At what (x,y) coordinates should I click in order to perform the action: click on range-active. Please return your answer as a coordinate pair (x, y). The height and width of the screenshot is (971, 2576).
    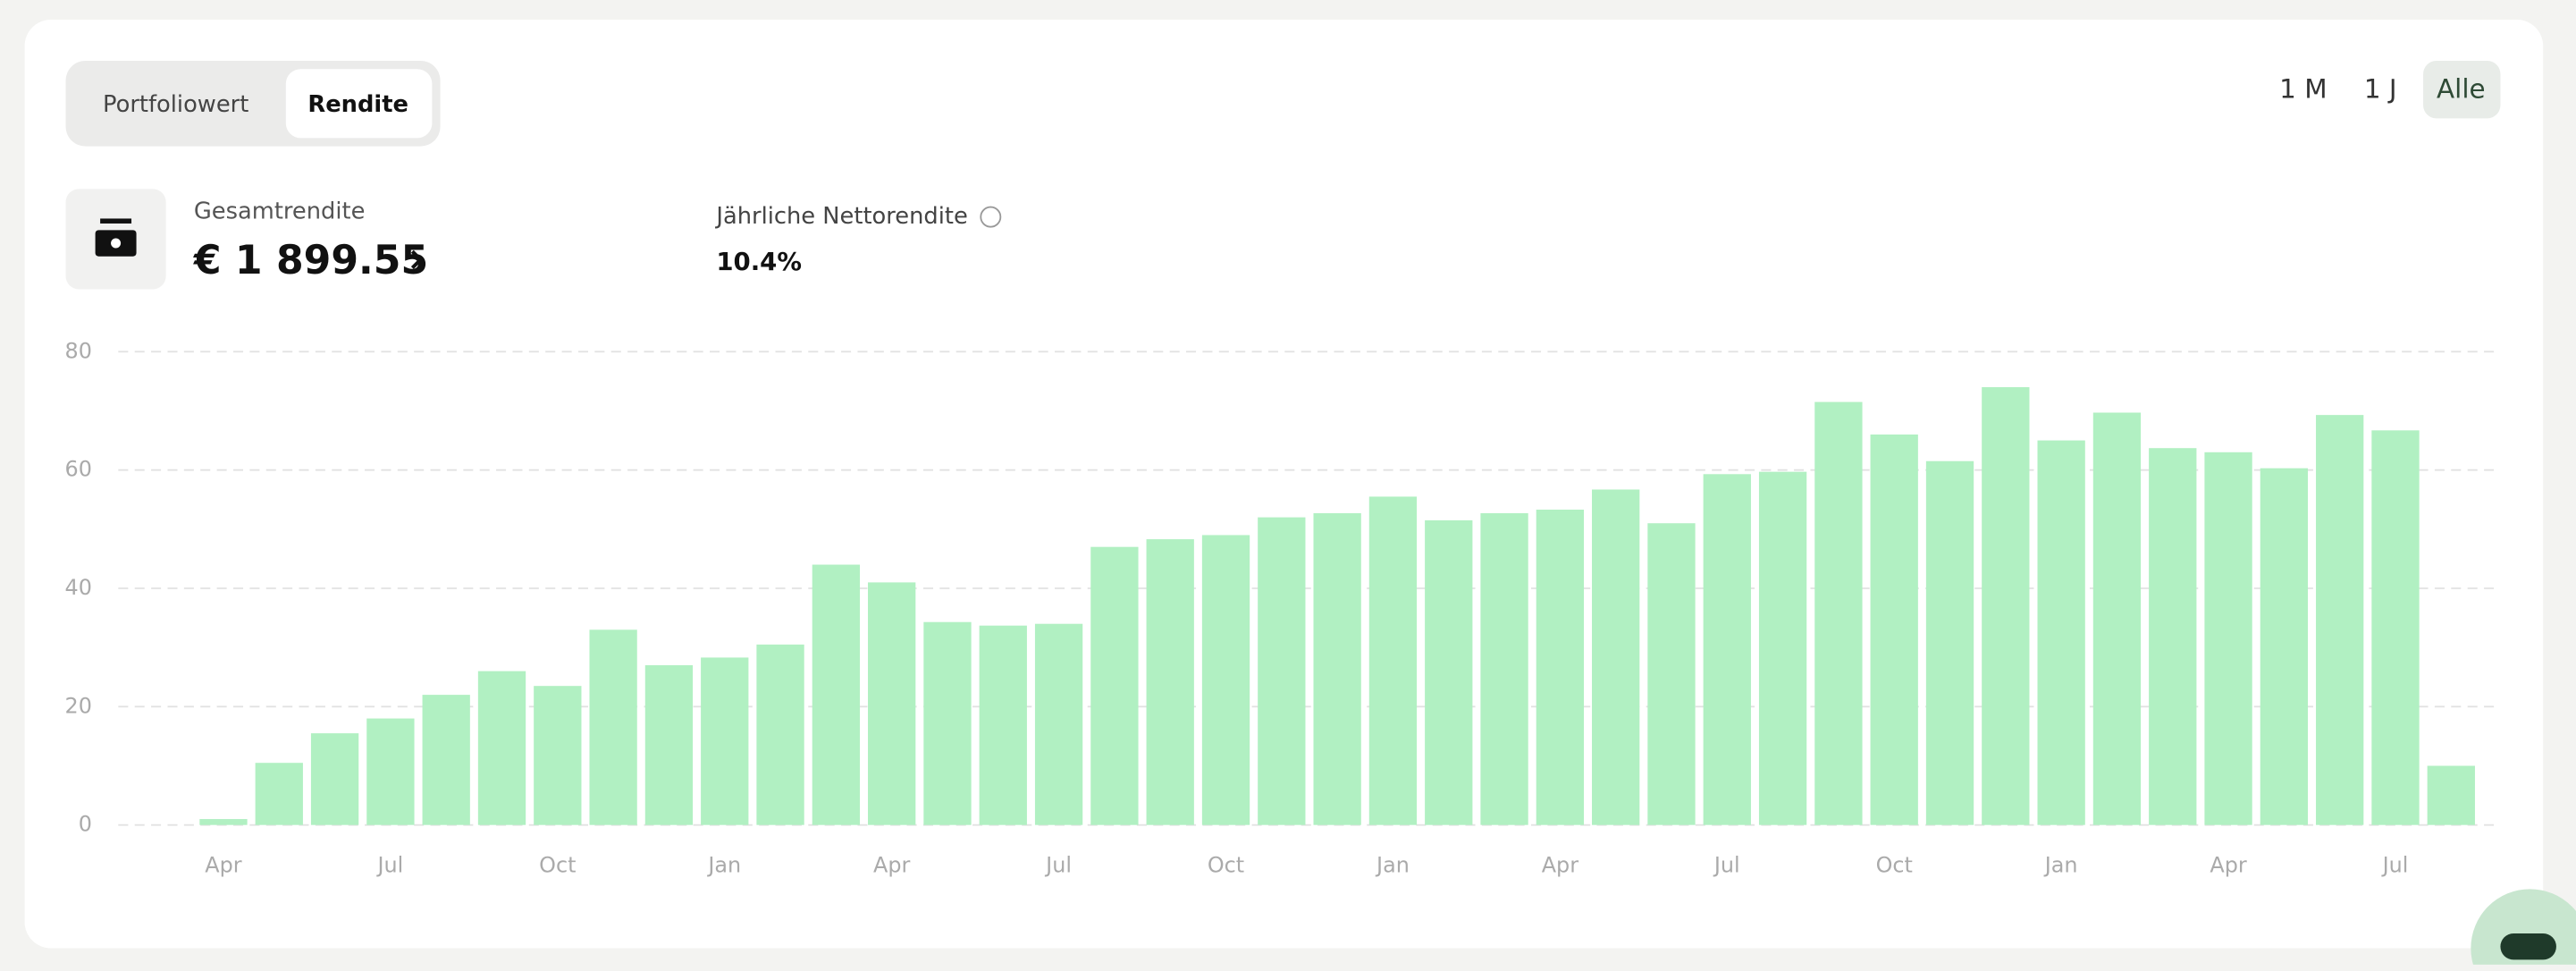
    Looking at the image, I should click on (2462, 90).